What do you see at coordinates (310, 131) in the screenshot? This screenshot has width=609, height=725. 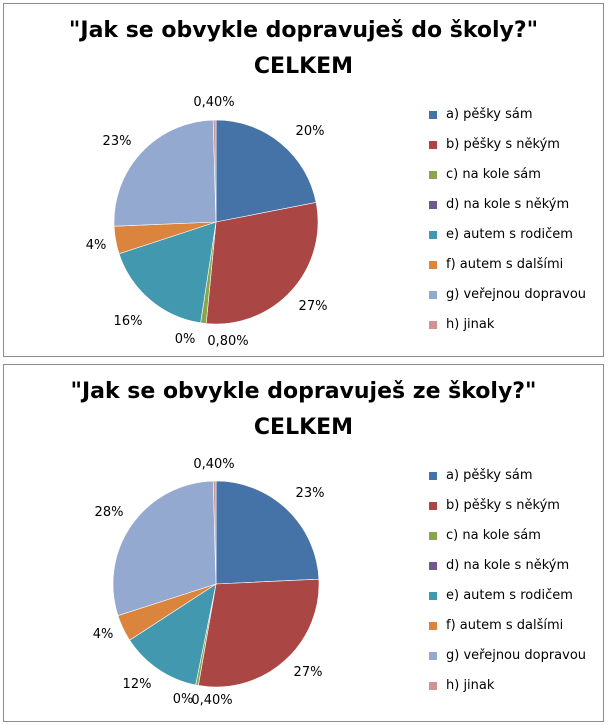 I see `data-label: 20%` at bounding box center [310, 131].